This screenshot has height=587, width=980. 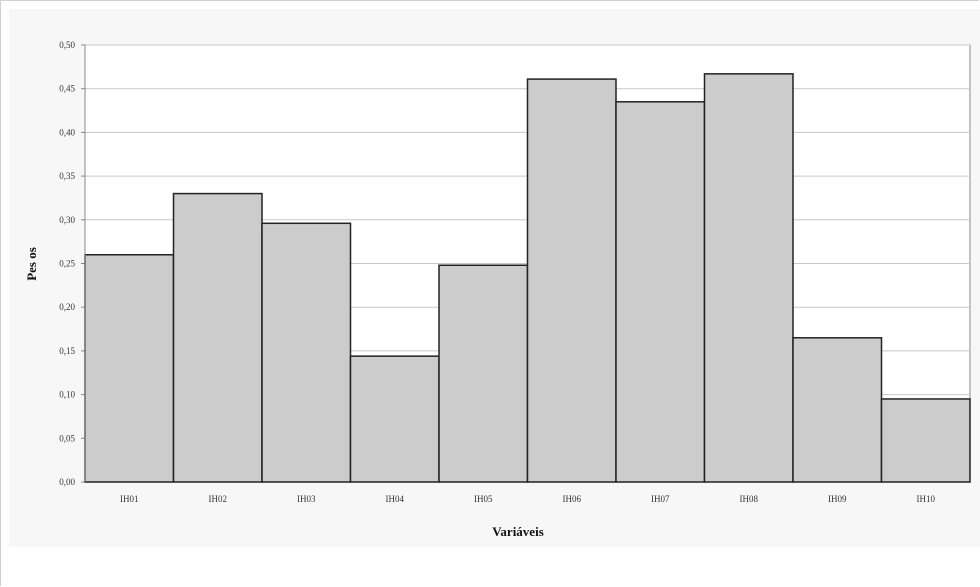 What do you see at coordinates (67, 351) in the screenshot?
I see `y-tick-label: 0,15` at bounding box center [67, 351].